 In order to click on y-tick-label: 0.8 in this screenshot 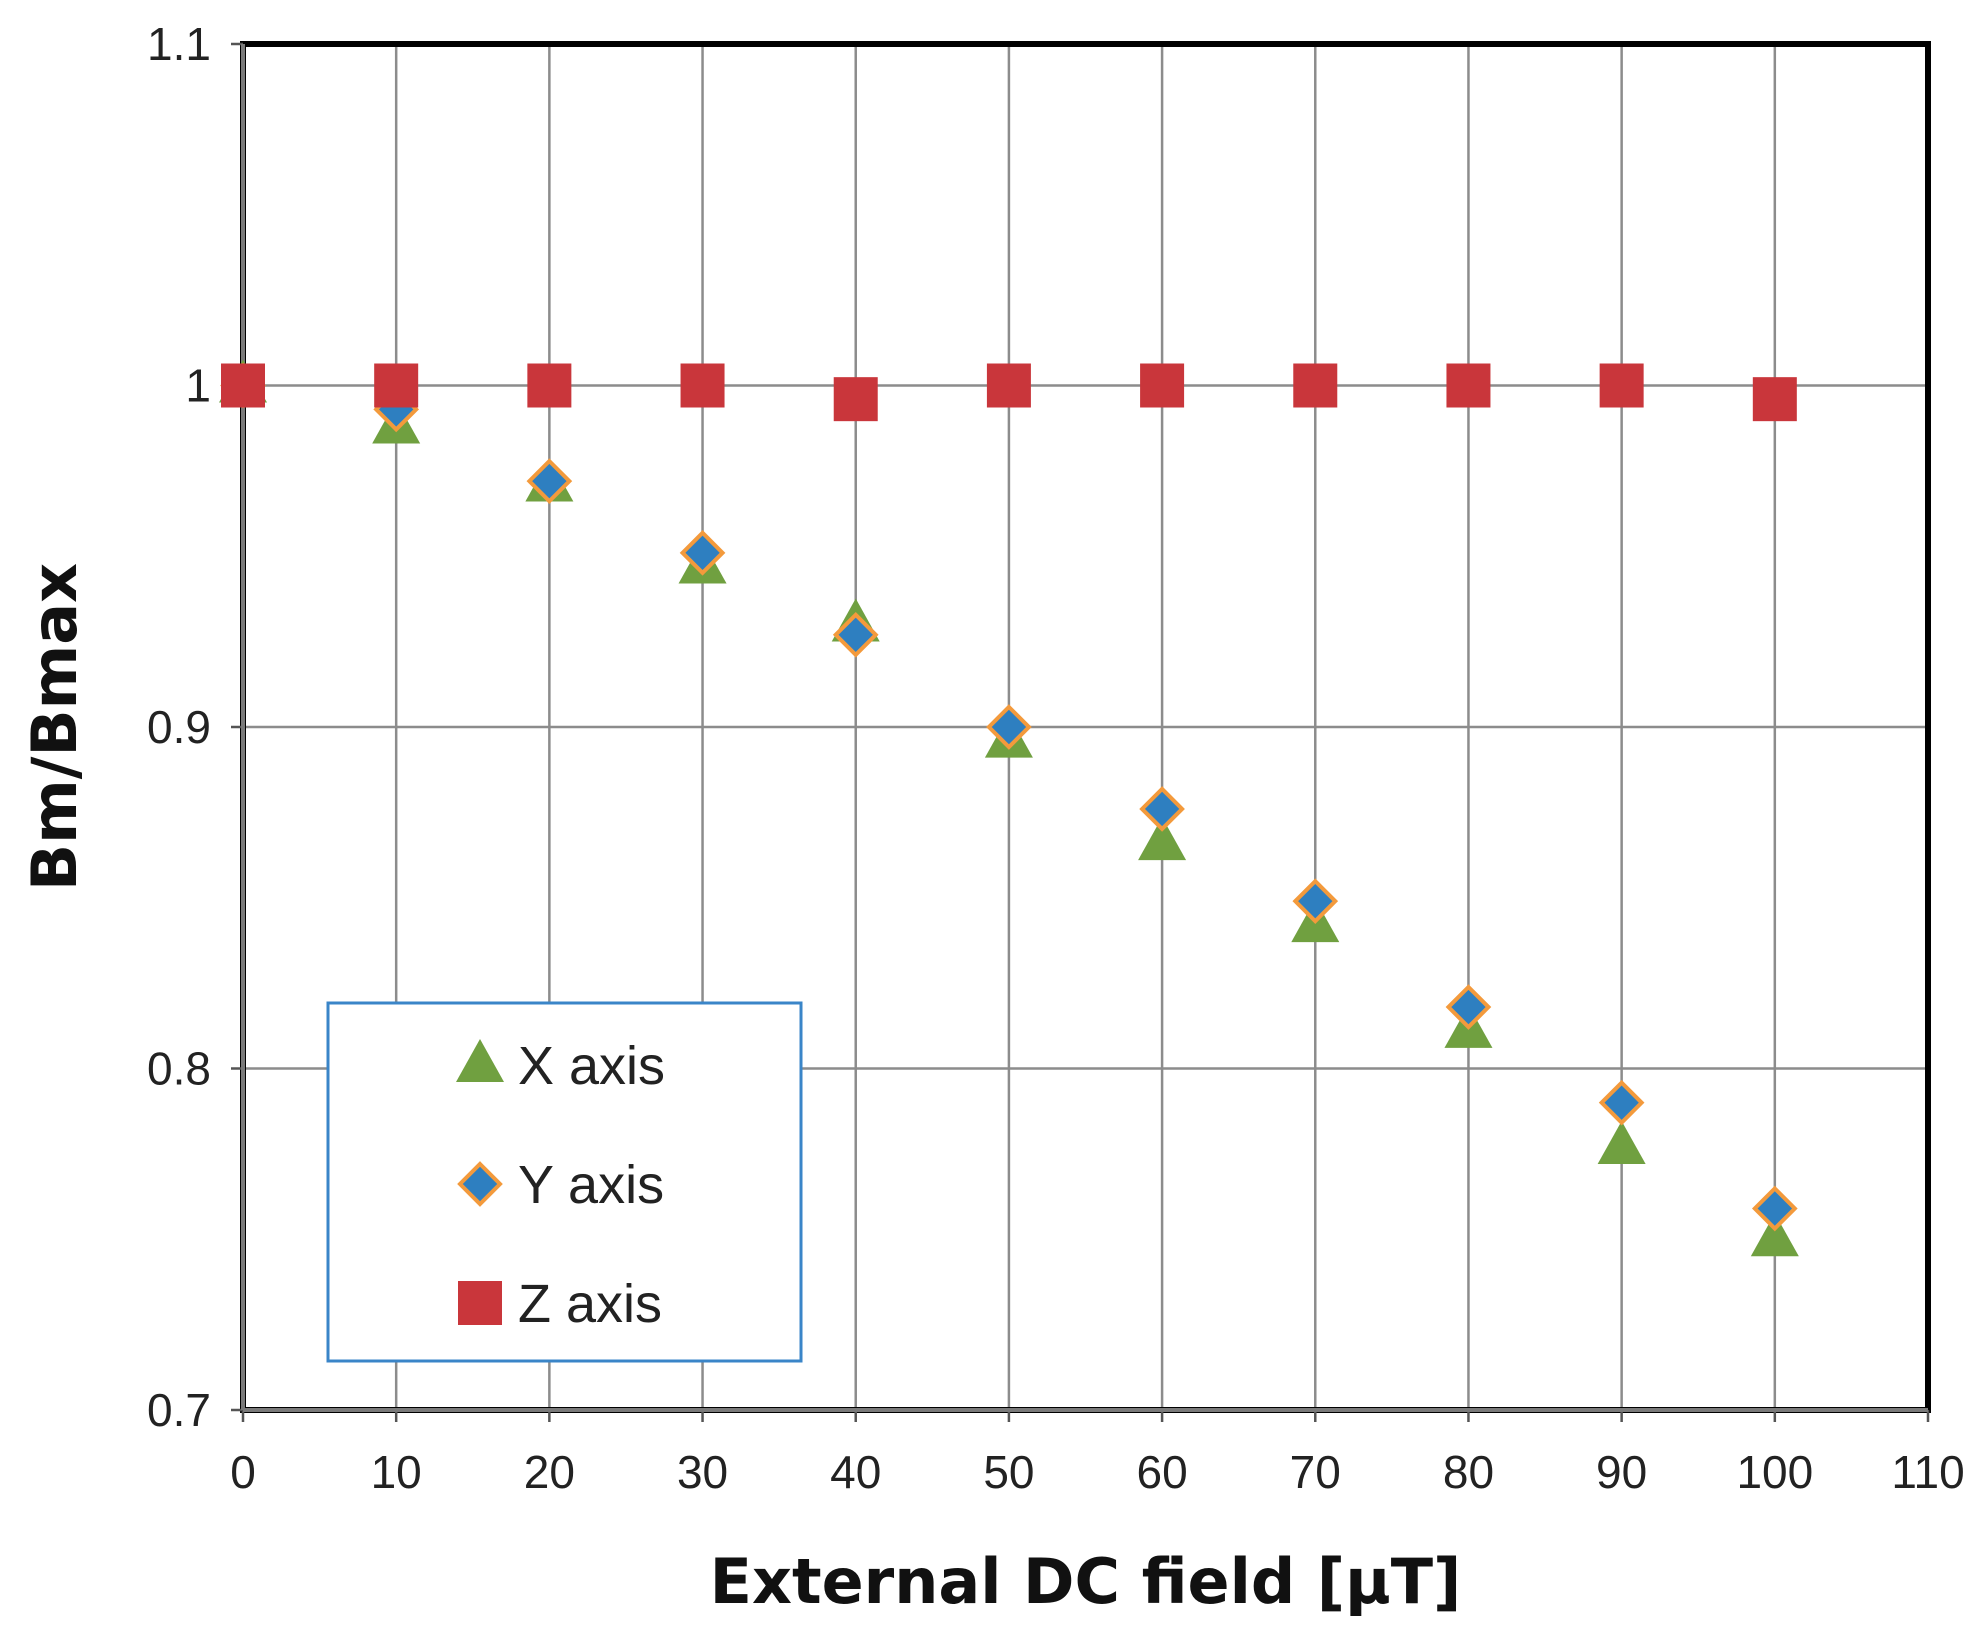, I will do `click(179, 1069)`.